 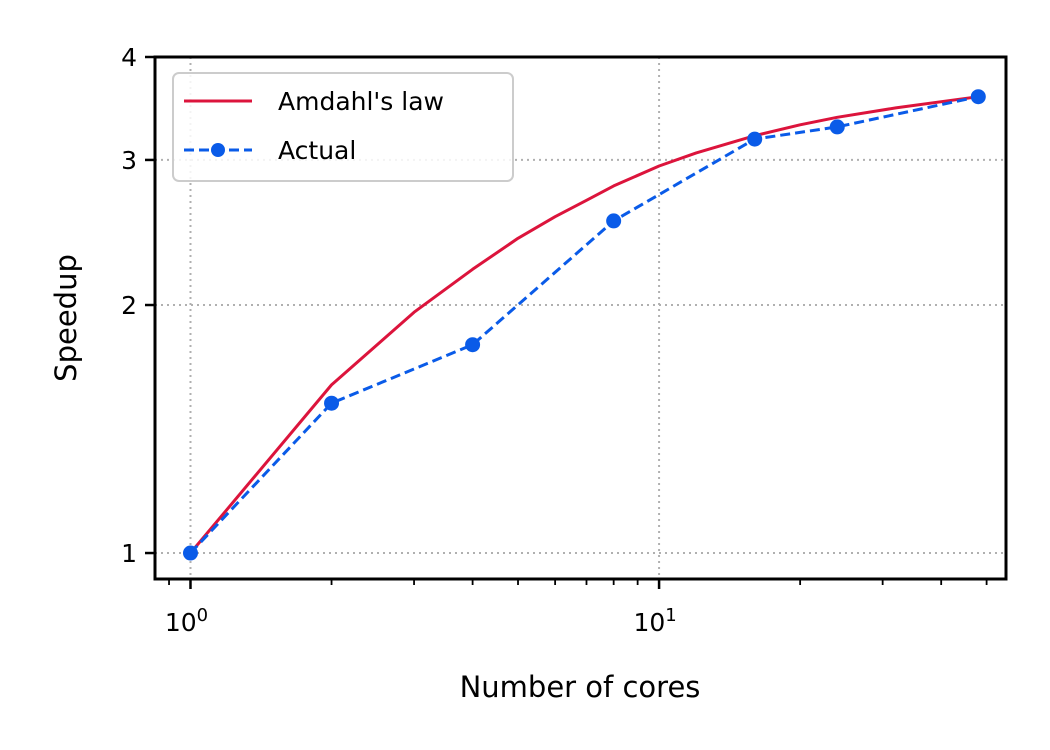 I want to click on x-tick-label: 10⁰, so click(x=186, y=621).